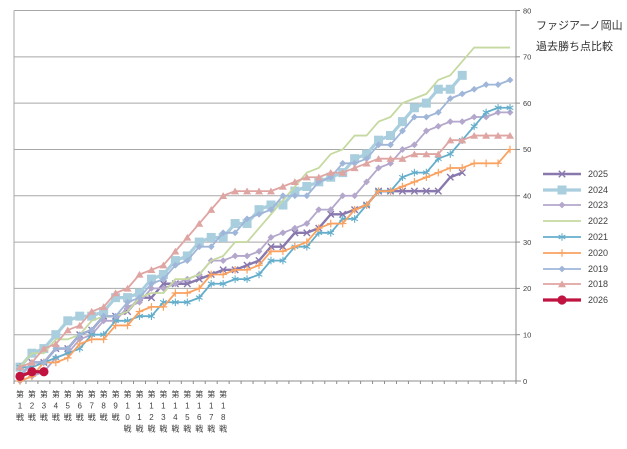 The image size is (627, 449). I want to click on legend-label: 2019, so click(598, 268).